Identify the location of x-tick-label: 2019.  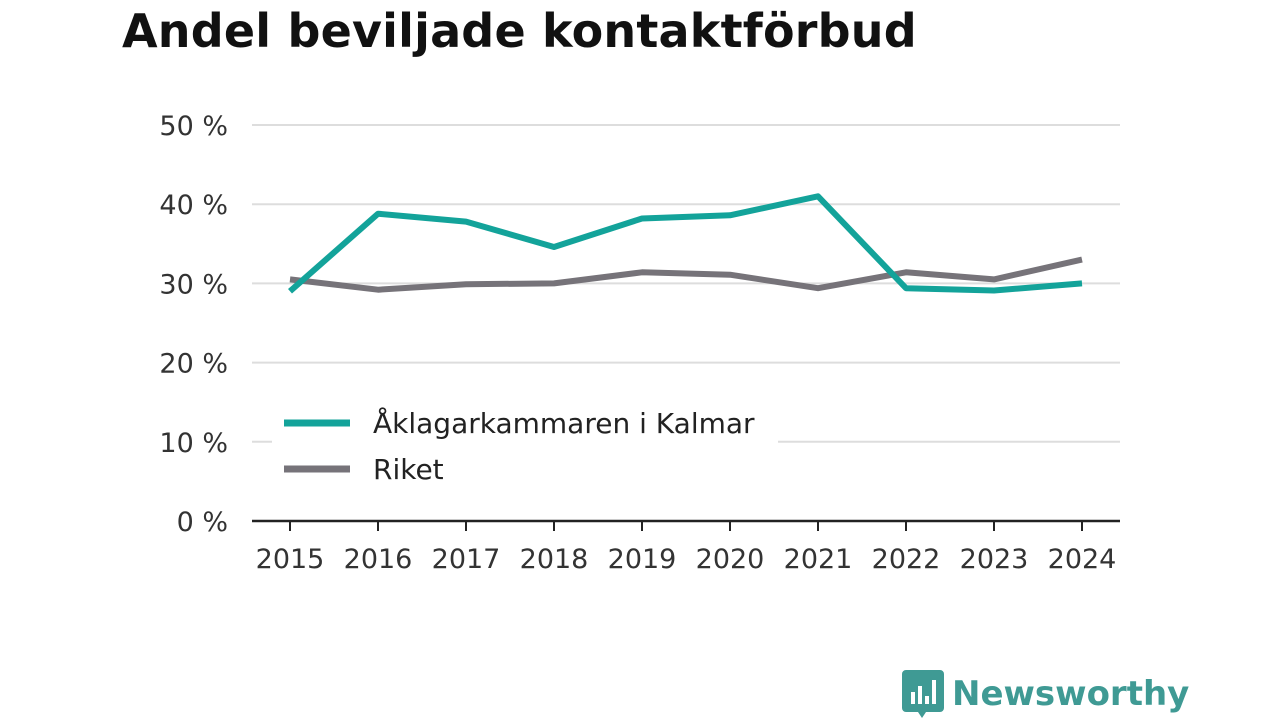
(642, 559).